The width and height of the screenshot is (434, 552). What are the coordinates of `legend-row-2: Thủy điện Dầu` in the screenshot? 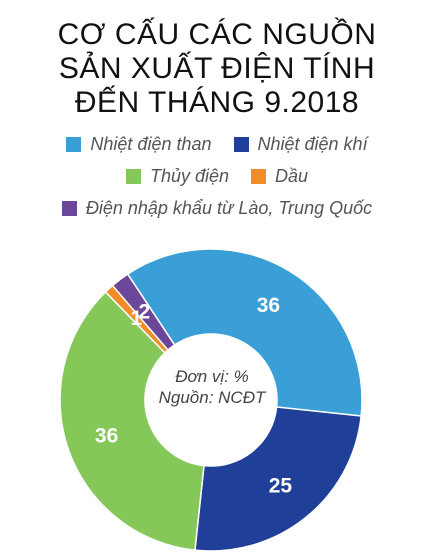 It's located at (217, 176).